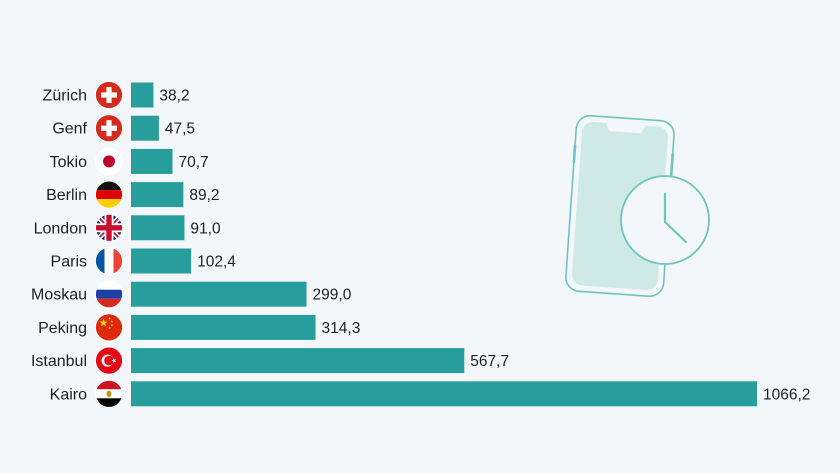 The width and height of the screenshot is (840, 473). Describe the element at coordinates (59, 361) in the screenshot. I see `city-label: Istanbul` at that location.